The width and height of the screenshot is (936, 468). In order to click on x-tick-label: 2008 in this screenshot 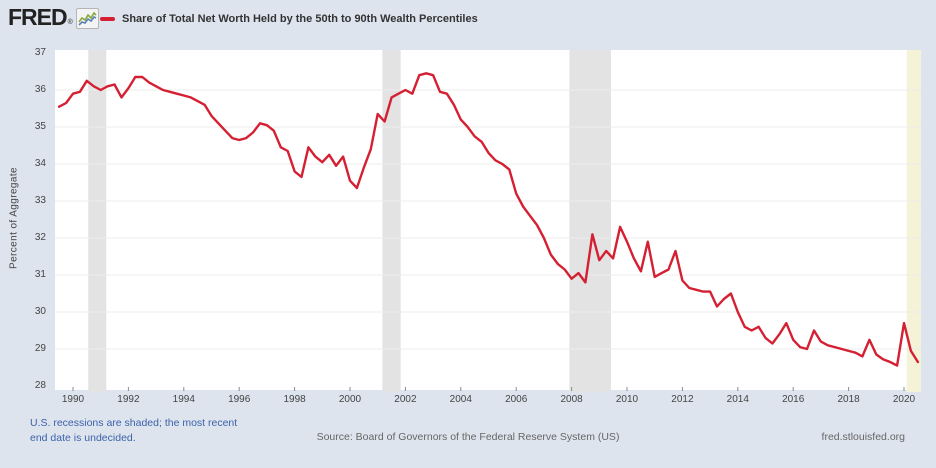, I will do `click(571, 399)`.